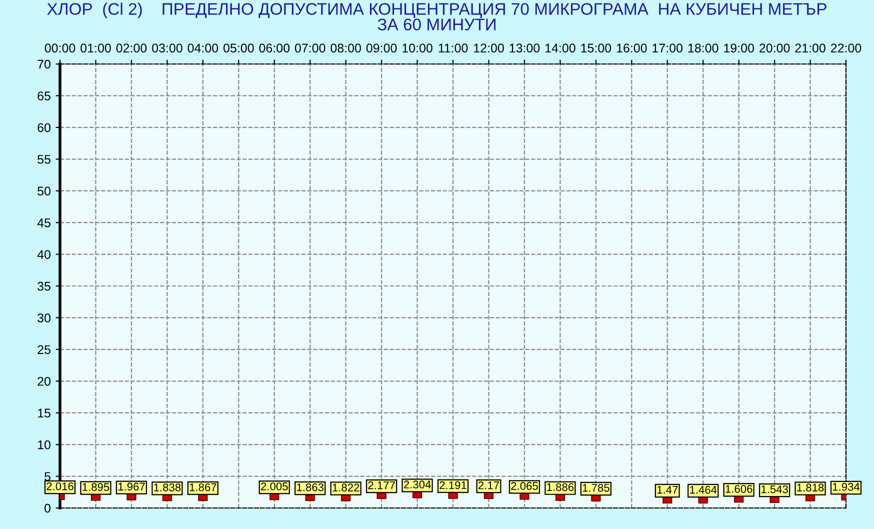 The image size is (874, 529). Describe the element at coordinates (96, 487) in the screenshot. I see `data-label: 1.895` at that location.